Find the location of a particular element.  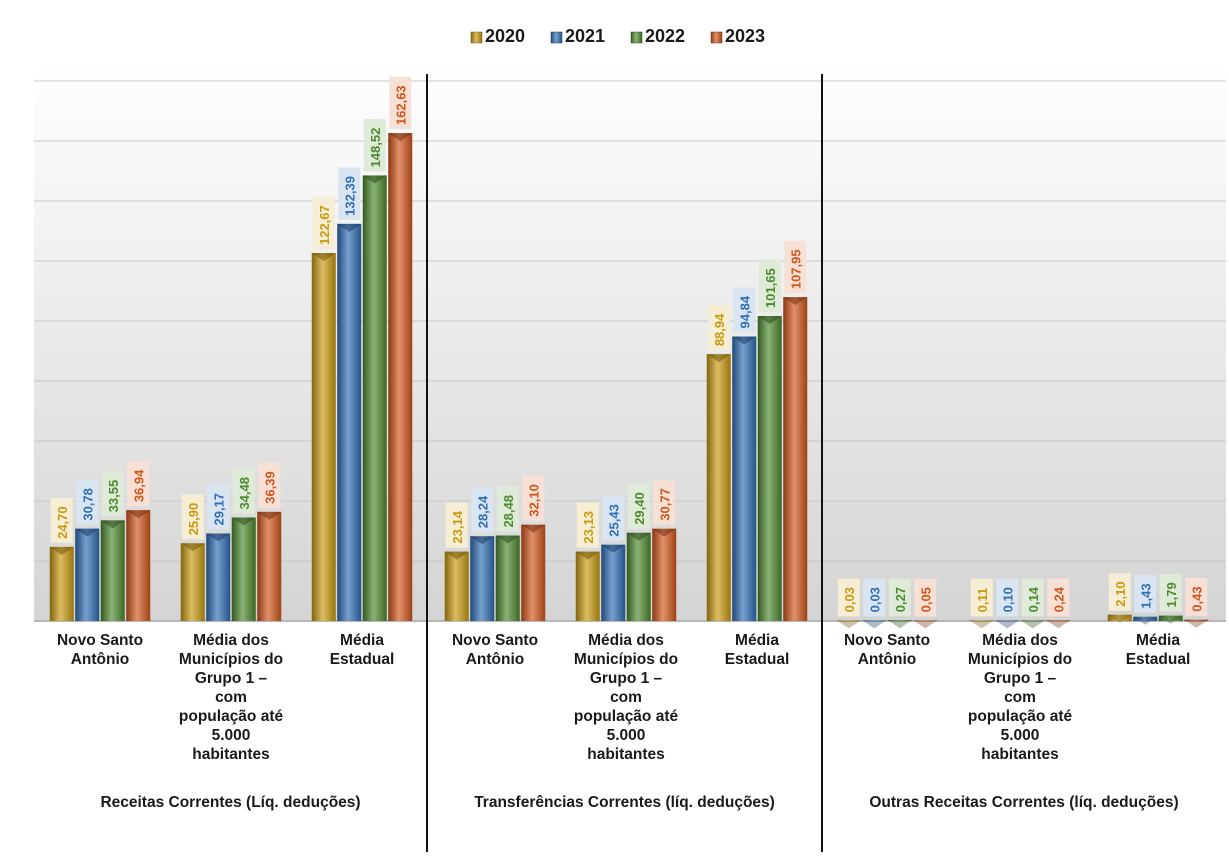

data-label: 33,55 is located at coordinates (113, 496).